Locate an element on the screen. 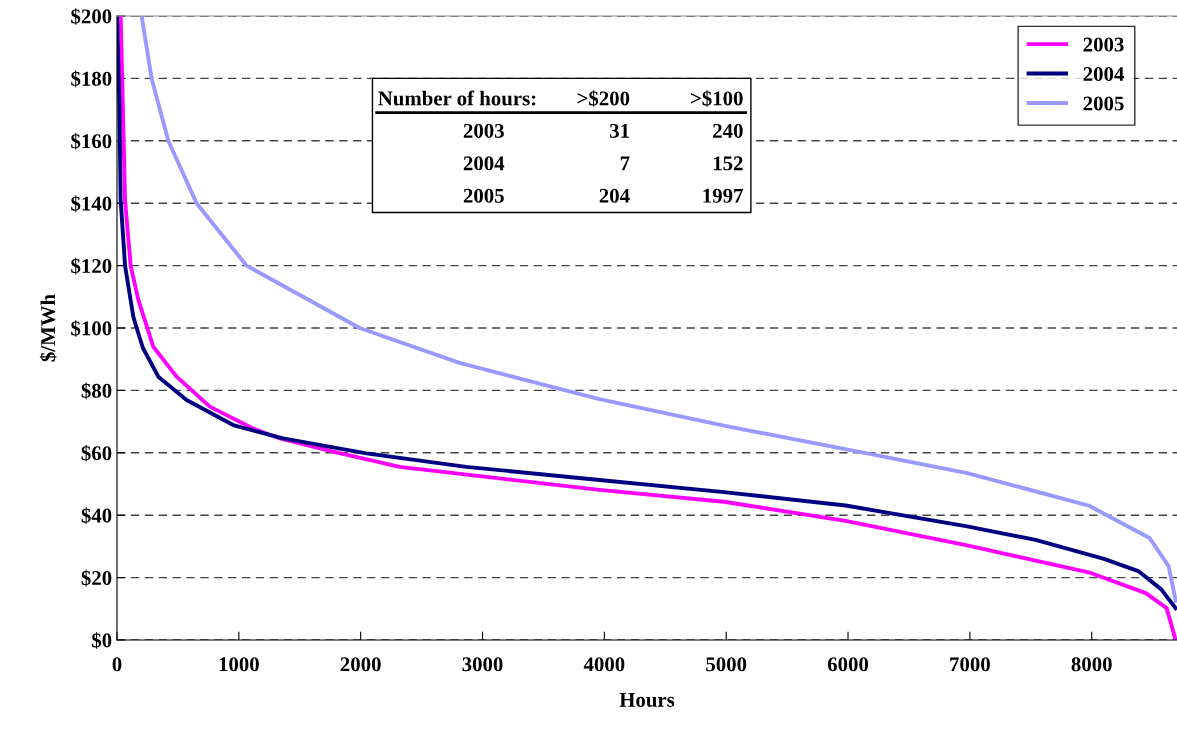  x-tick-label: 8000 is located at coordinates (1091, 664).